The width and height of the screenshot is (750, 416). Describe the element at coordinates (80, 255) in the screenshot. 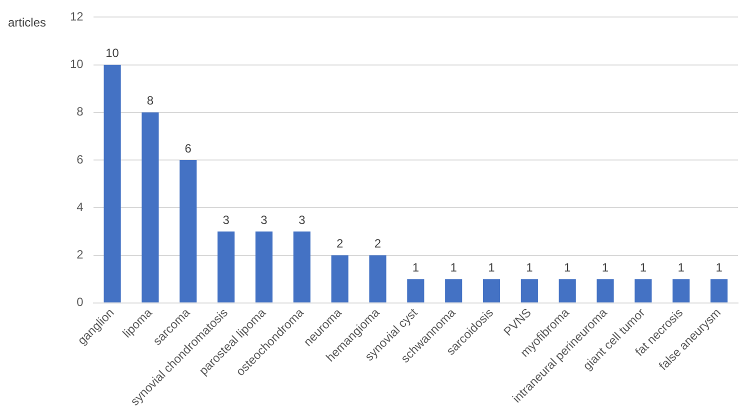

I see `y-tick-label: 2` at that location.